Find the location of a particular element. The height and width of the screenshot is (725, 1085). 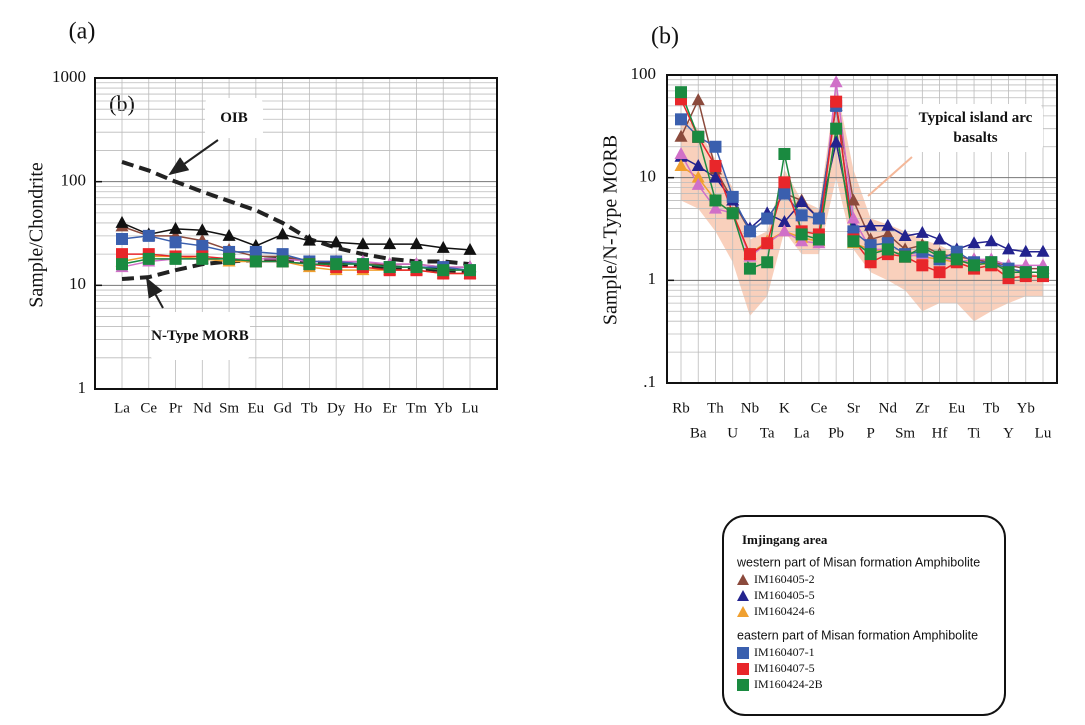

x-tick-label: Lu is located at coordinates (1043, 433).